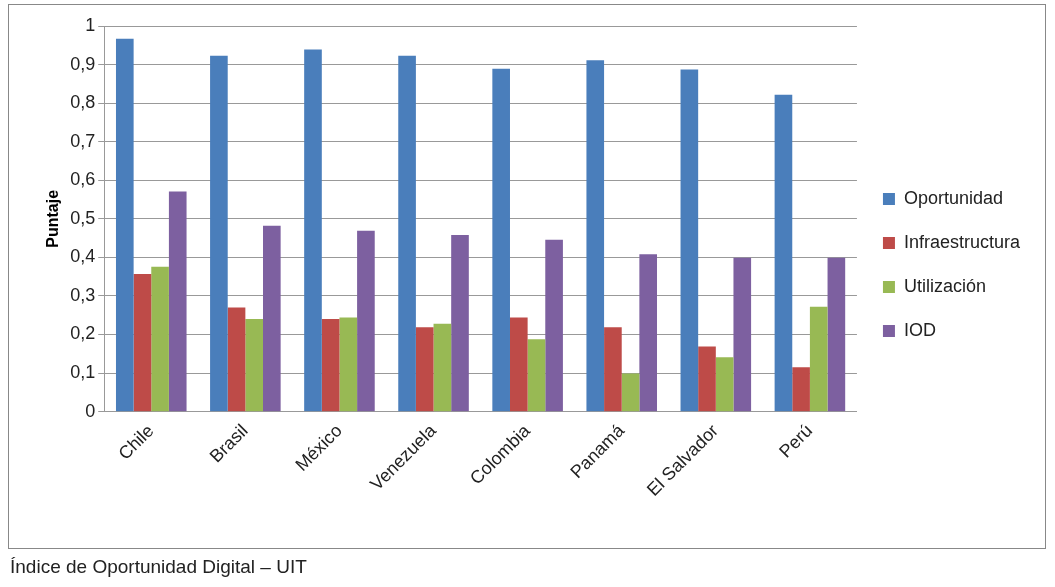 Image resolution: width=1055 pixels, height=587 pixels. What do you see at coordinates (919, 329) in the screenshot?
I see `legend-label: IOD` at bounding box center [919, 329].